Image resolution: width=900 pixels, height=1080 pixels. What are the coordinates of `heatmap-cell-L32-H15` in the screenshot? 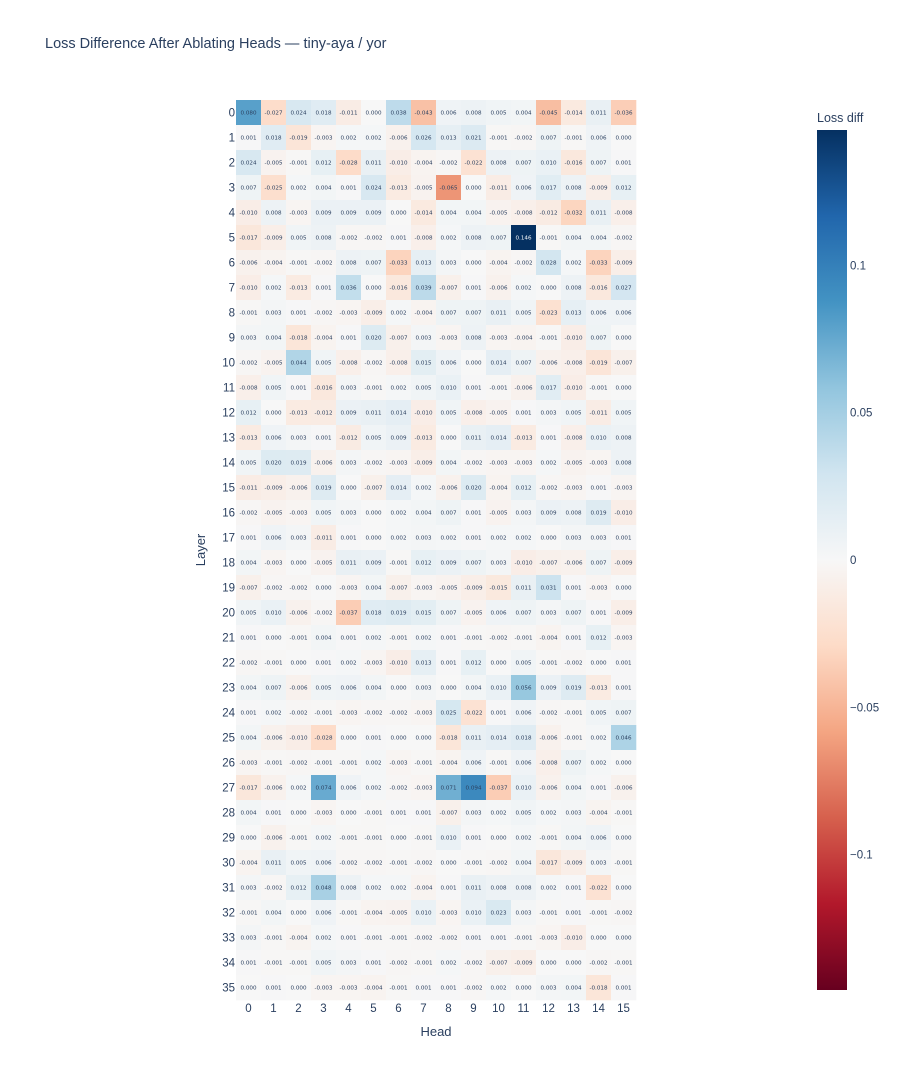 It's located at (624, 913).